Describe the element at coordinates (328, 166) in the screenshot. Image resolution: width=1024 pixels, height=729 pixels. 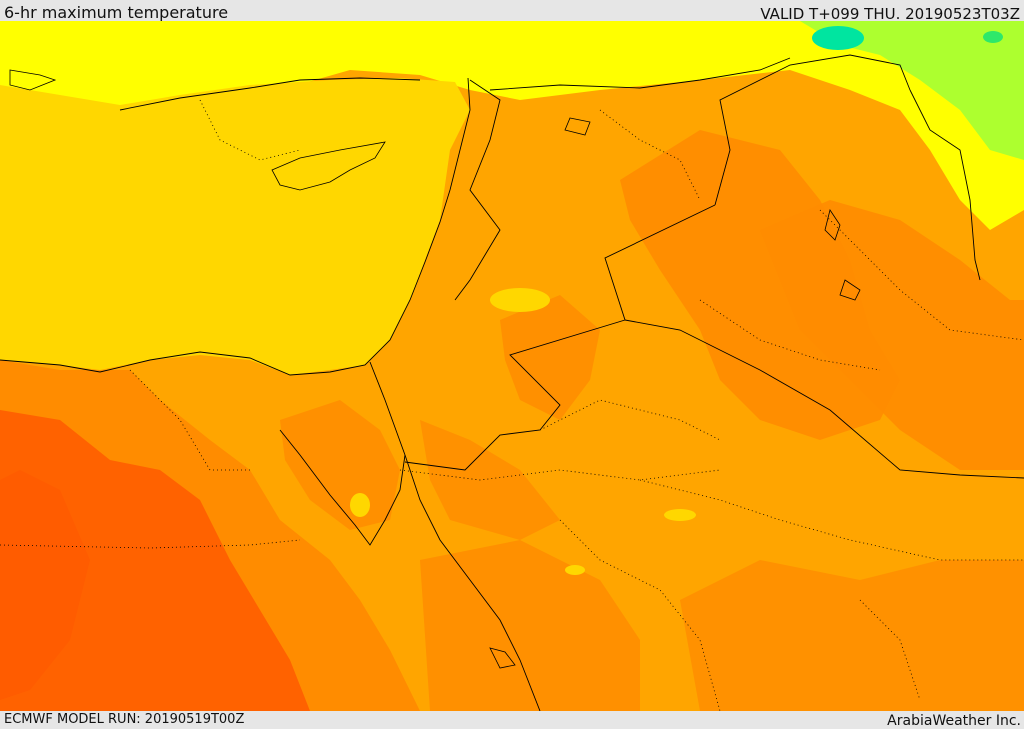
I see `cyprus` at that location.